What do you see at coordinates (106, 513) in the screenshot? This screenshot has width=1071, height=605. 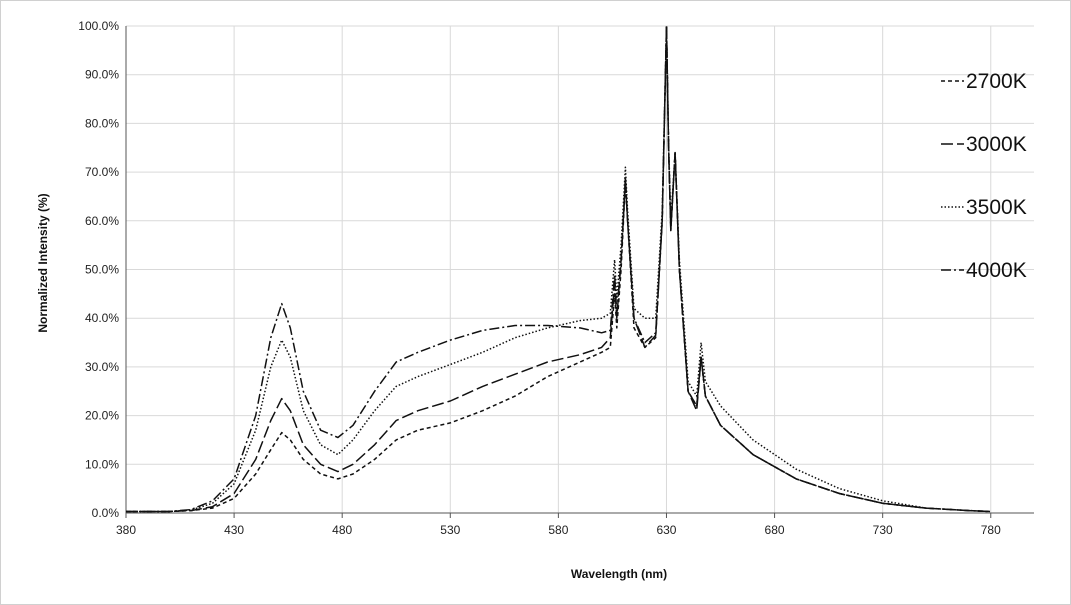 I see `y-tick-label: 0.0%` at bounding box center [106, 513].